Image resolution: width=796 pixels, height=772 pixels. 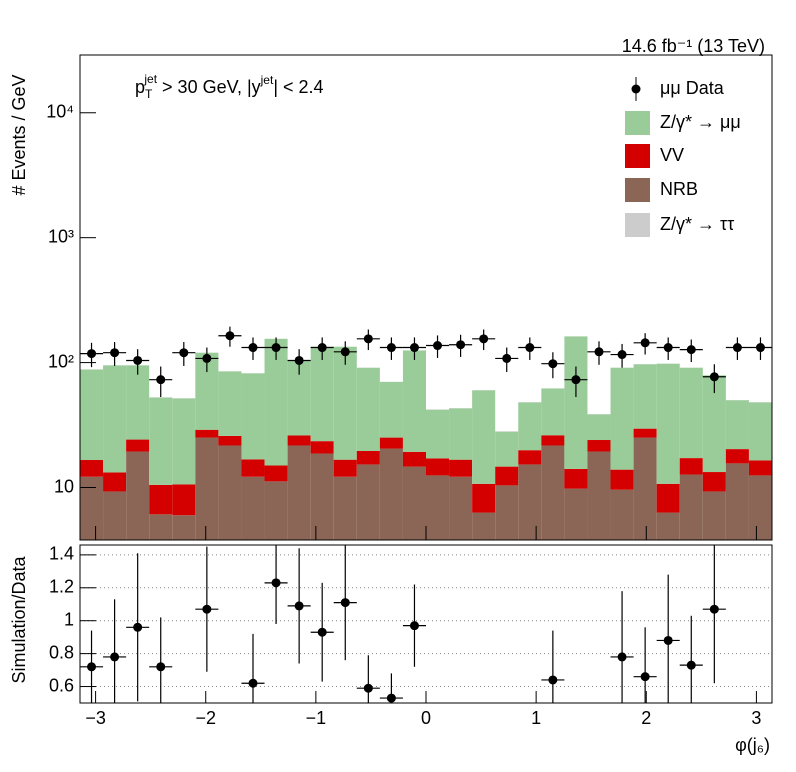 I want to click on annotation-part: | < 2.4, so click(x=298, y=87).